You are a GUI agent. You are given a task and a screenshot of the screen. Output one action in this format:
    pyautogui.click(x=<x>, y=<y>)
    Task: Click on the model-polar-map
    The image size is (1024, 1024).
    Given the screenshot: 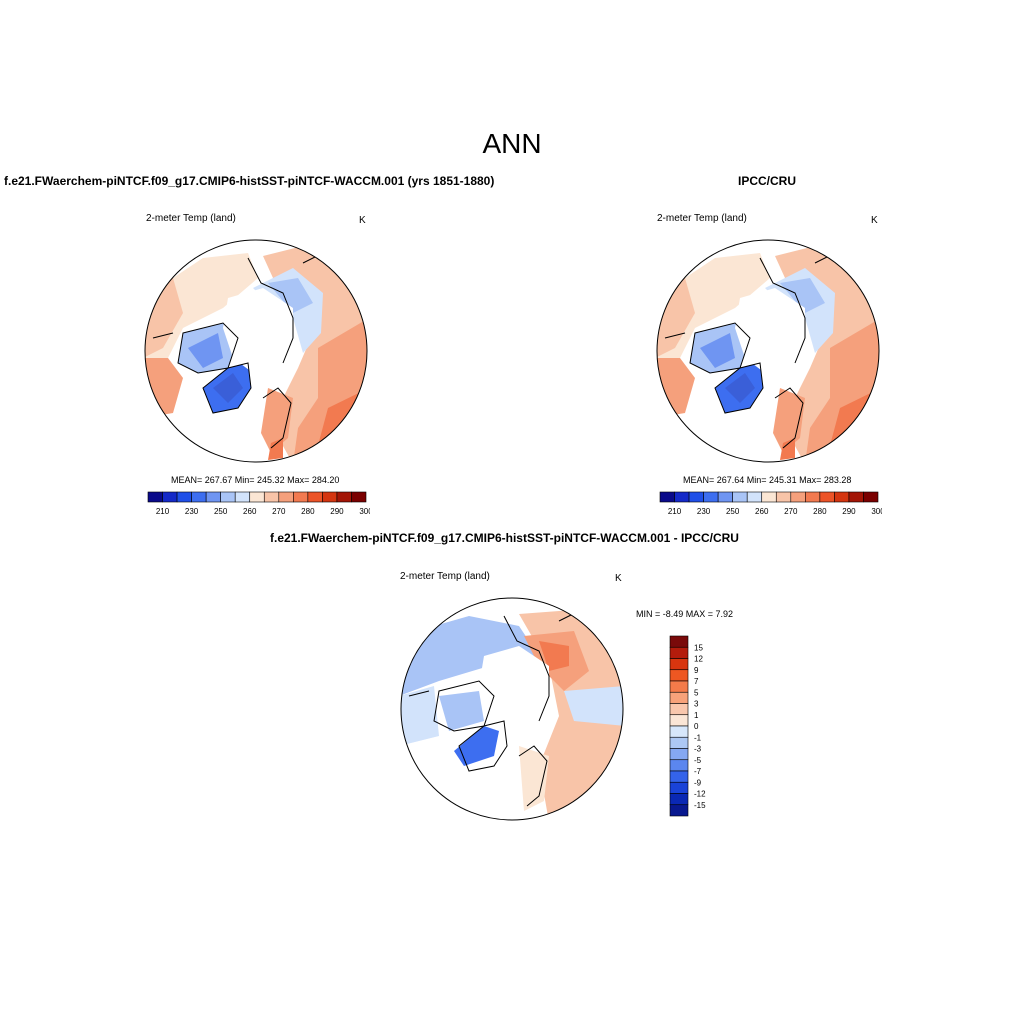 What is the action you would take?
    pyautogui.click(x=256, y=351)
    